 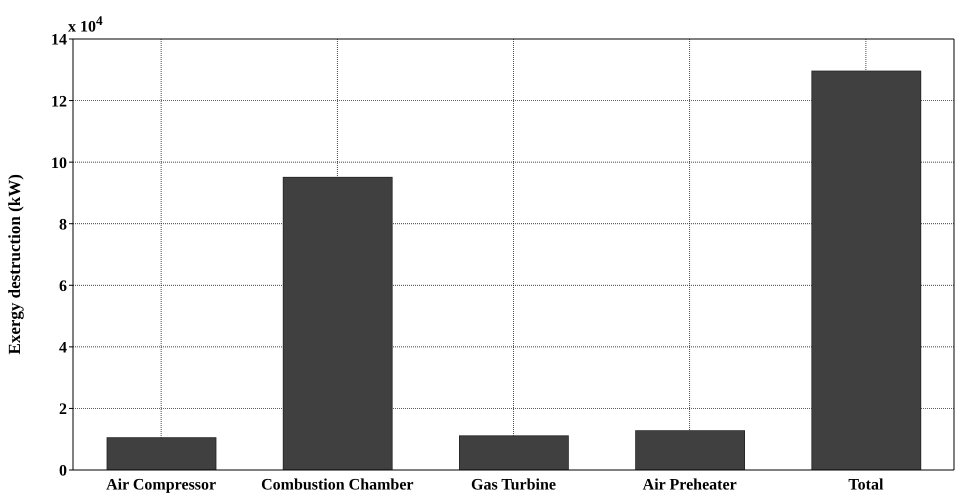 I want to click on y-tick-label: 0, so click(x=63, y=471).